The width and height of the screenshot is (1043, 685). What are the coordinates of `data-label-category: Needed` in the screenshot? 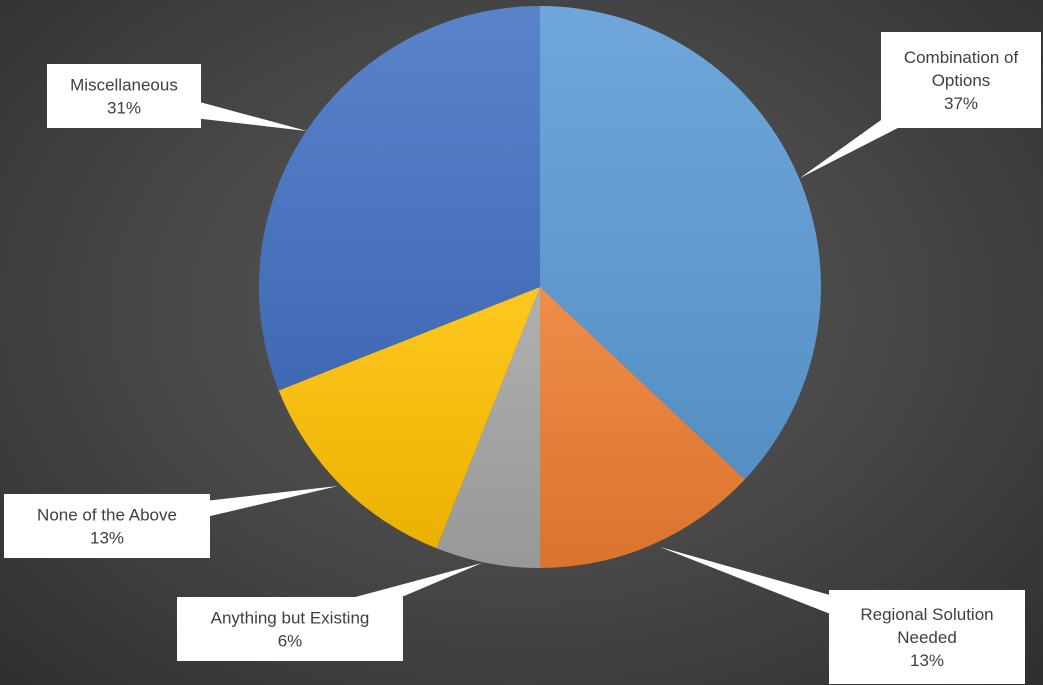 It's located at (927, 637).